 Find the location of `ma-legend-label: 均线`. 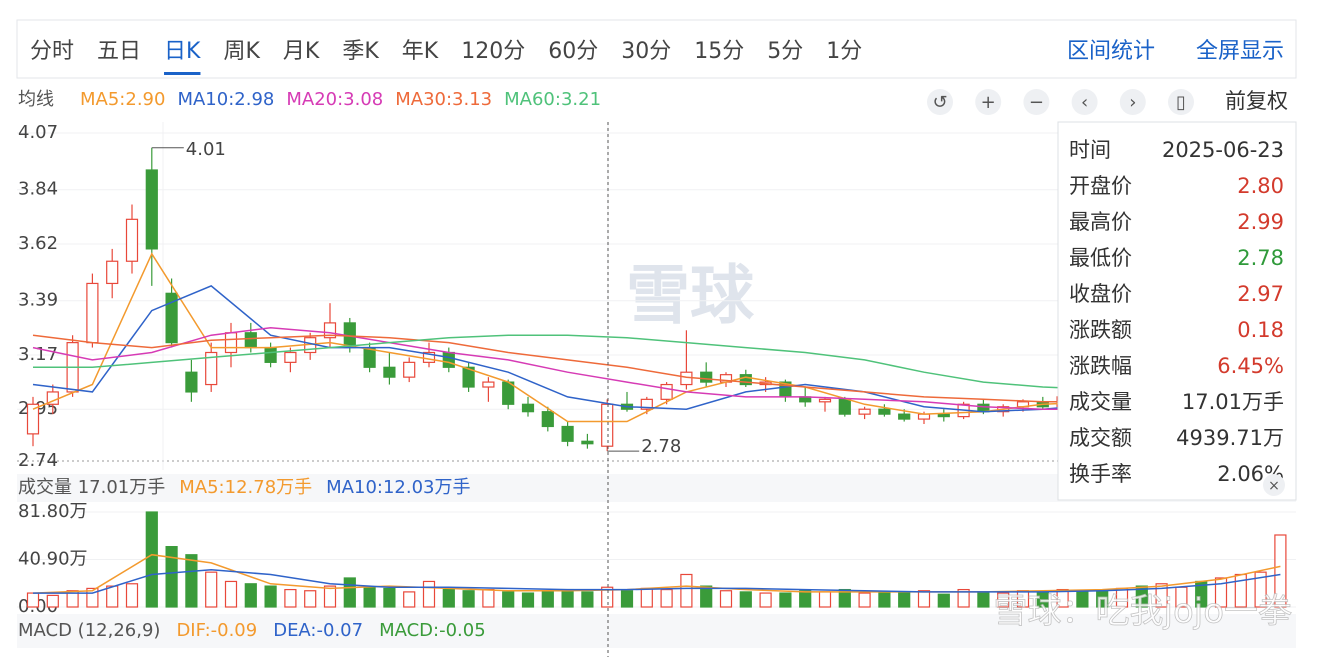

ma-legend-label: 均线 is located at coordinates (36, 99).